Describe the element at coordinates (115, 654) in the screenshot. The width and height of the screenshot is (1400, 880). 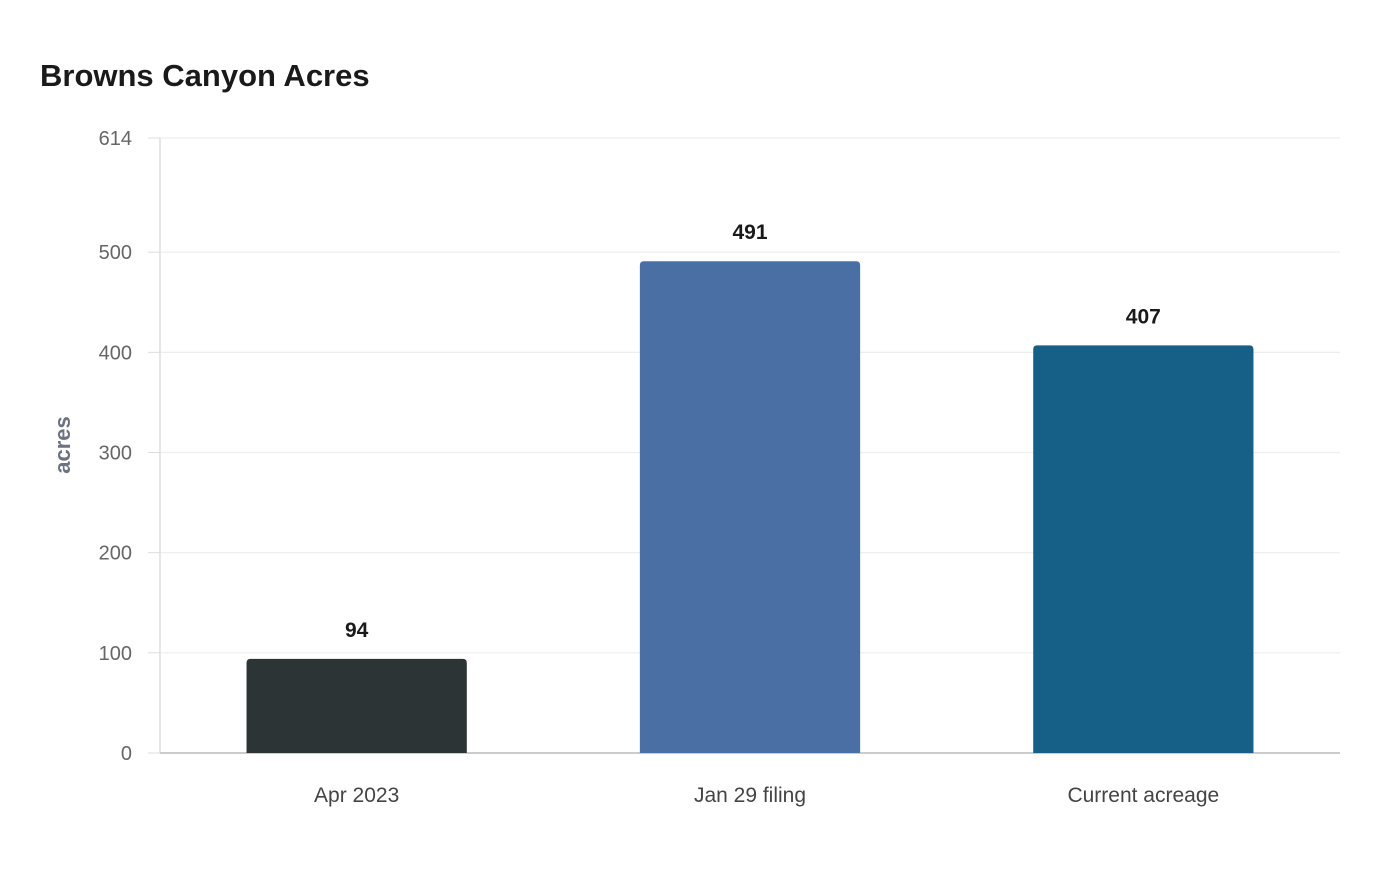
I see `y-tick-label: 100` at that location.